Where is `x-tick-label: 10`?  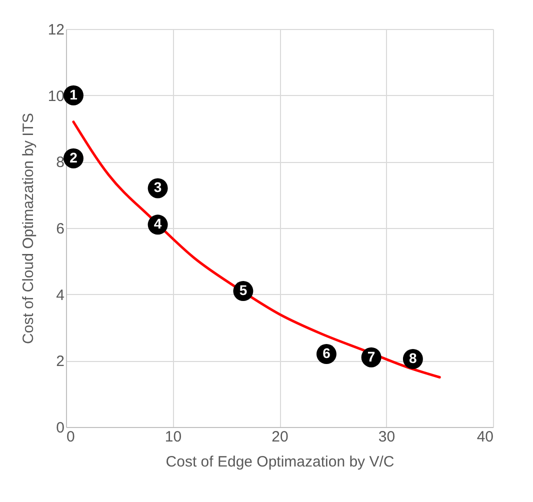 x-tick-label: 10 is located at coordinates (173, 437).